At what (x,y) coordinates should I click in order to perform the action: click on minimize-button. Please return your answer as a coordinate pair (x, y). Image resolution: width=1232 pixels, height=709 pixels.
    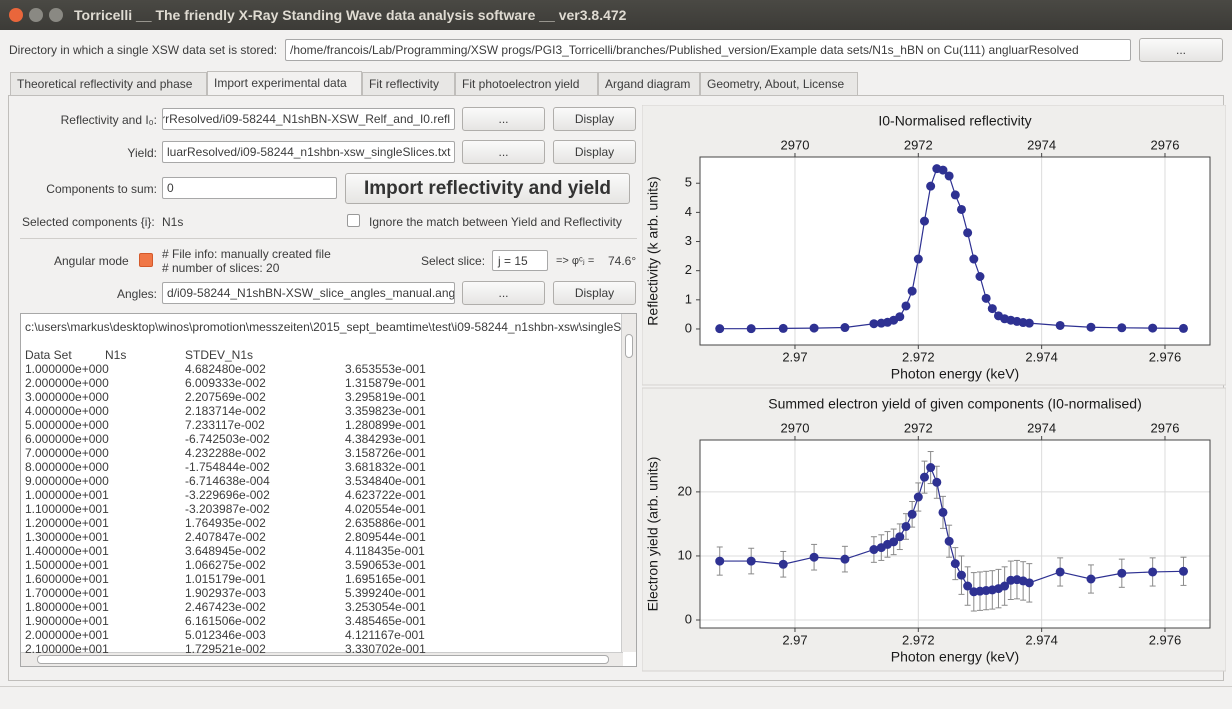
    Looking at the image, I should click on (36, 15).